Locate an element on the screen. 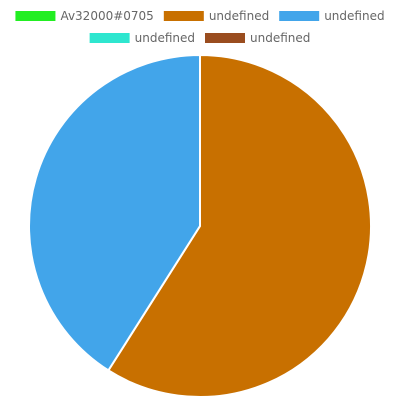  legend-item-4: undefined is located at coordinates (257, 38).